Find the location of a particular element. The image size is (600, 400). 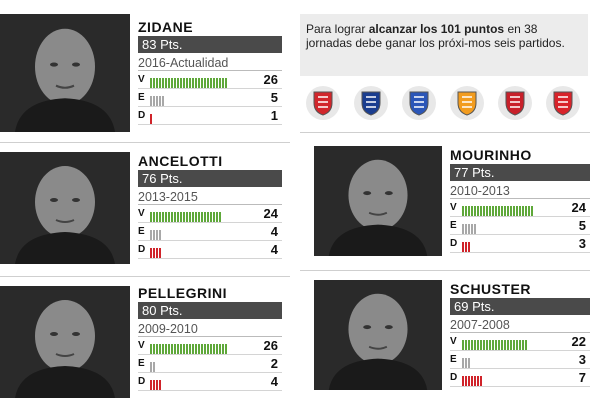

draws-tally is located at coordinates (152, 367).